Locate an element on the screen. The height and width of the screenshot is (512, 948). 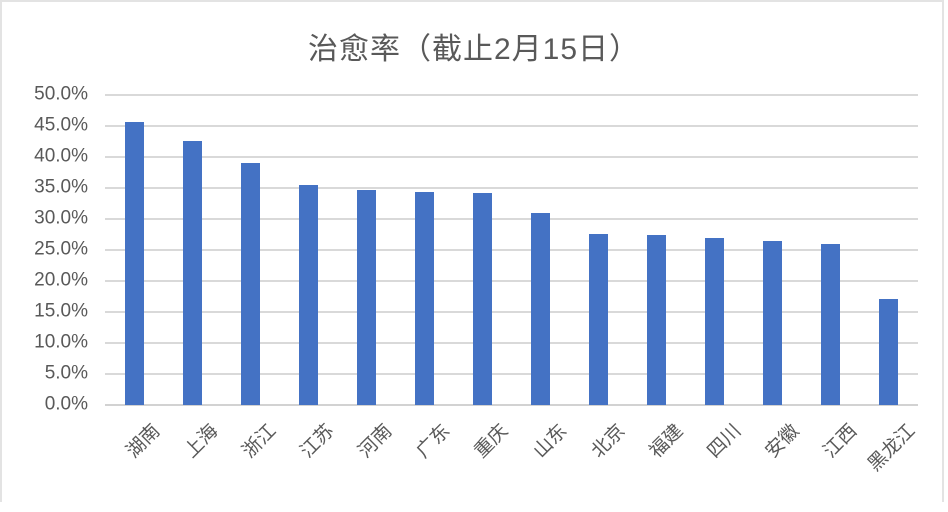
y-tick-label: 45.0% is located at coordinates (61, 125).